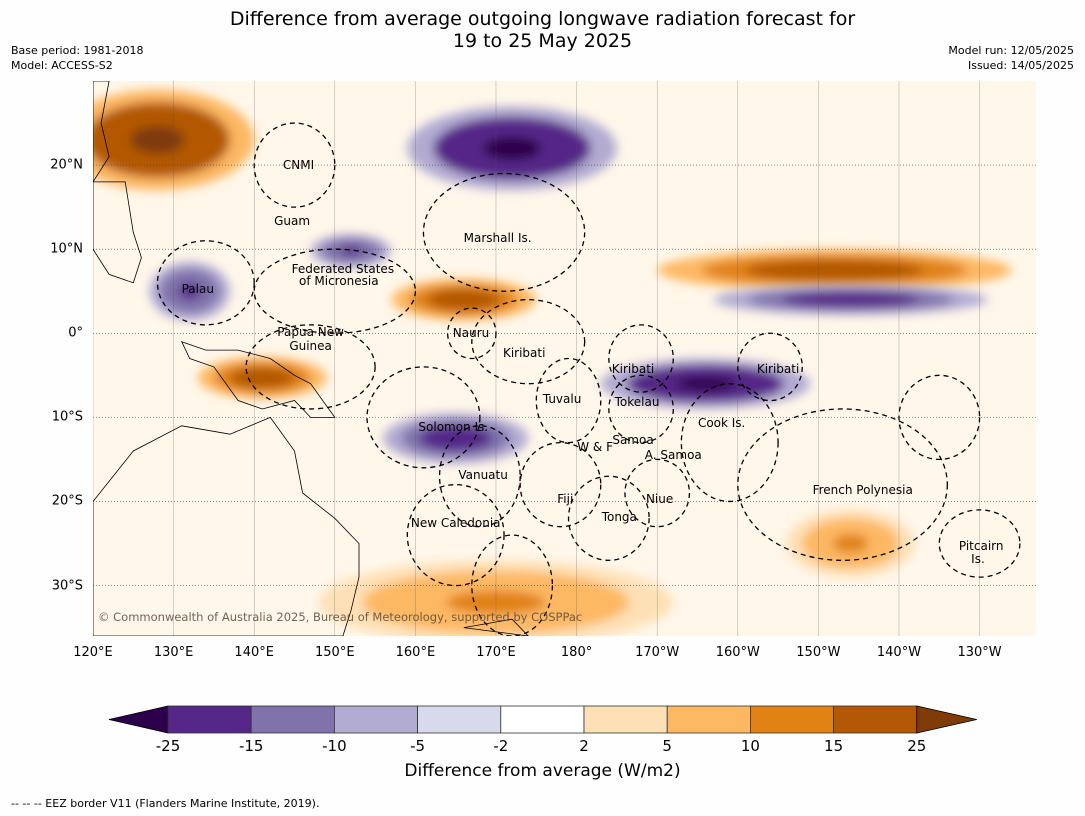  Describe the element at coordinates (1011, 58) in the screenshot. I see `meta-right: Model run: 12/05/2025 Issued: 14/05/2025` at that location.